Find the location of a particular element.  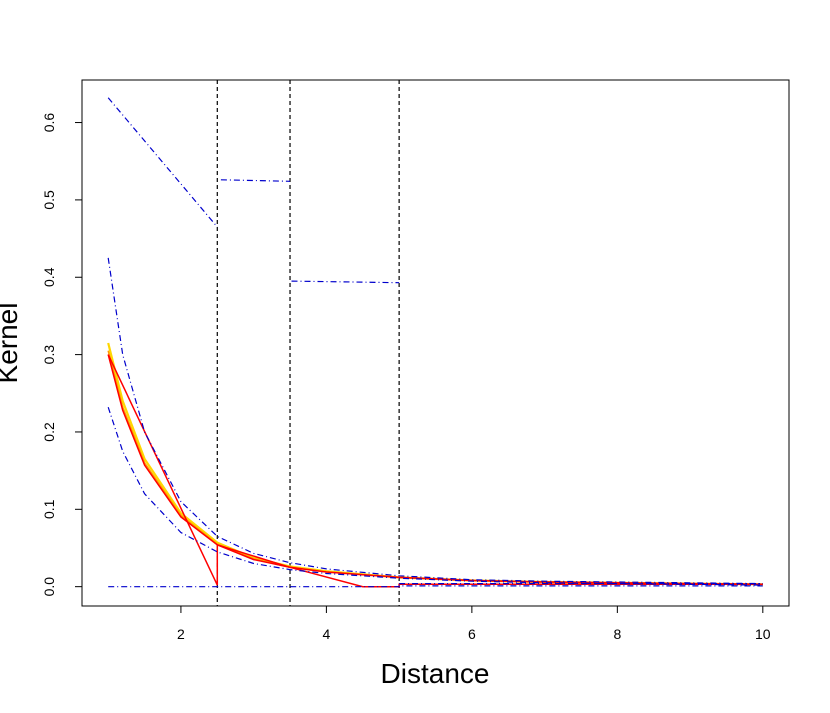

y-tick-label-3: 0.3 is located at coordinates (49, 355).